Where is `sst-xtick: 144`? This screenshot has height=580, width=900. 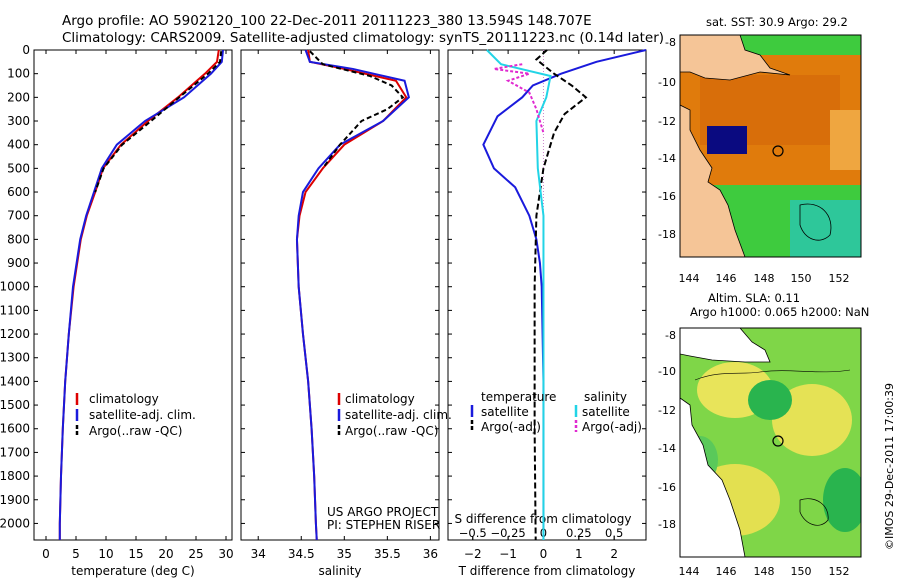
sst-xtick: 144 is located at coordinates (689, 278).